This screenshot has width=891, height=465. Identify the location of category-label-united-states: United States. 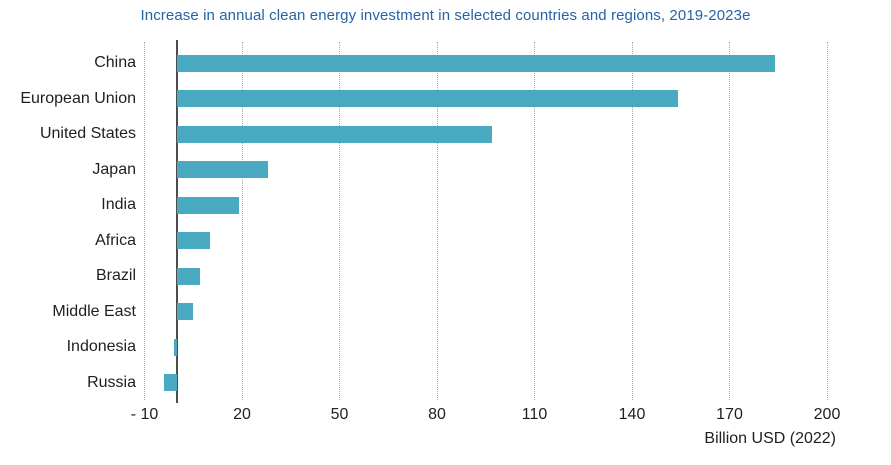
(87, 134).